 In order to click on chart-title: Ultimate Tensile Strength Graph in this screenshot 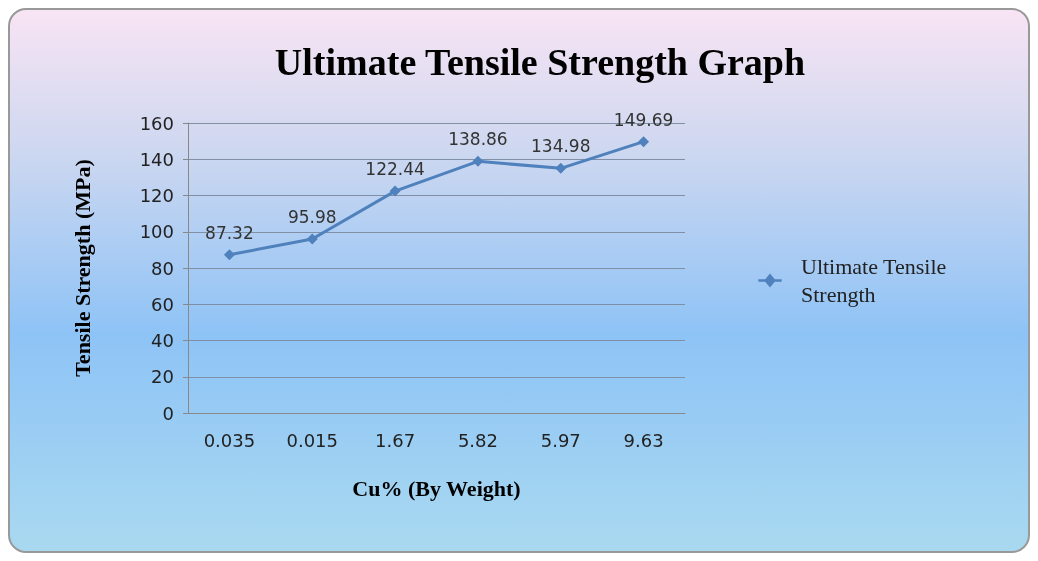, I will do `click(540, 62)`.